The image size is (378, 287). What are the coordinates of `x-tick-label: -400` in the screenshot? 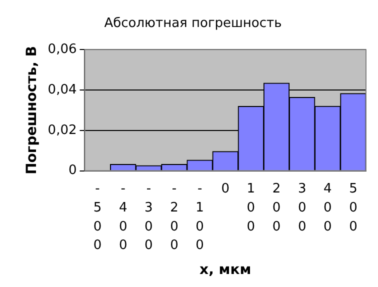 It's located at (123, 218).